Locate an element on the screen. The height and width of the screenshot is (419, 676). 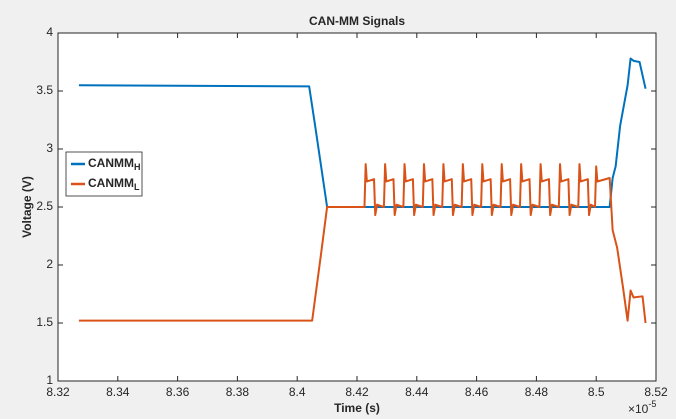
x-tick-label: 8.5 is located at coordinates (596, 392).